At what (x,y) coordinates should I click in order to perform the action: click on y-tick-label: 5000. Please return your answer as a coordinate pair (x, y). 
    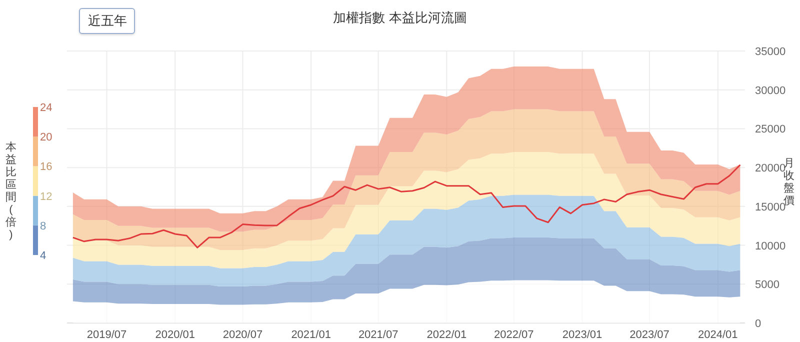
    Looking at the image, I should click on (767, 285).